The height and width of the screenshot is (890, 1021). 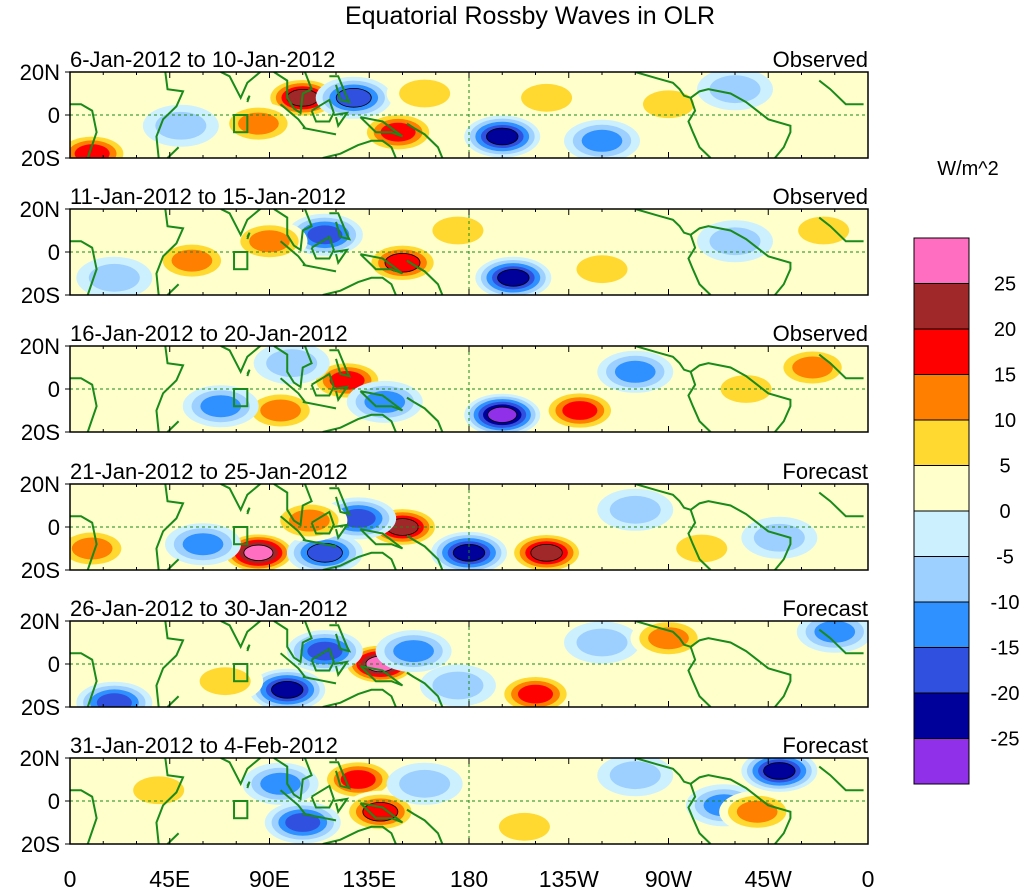 What do you see at coordinates (1005, 649) in the screenshot?
I see `colorbar-label: -15` at bounding box center [1005, 649].